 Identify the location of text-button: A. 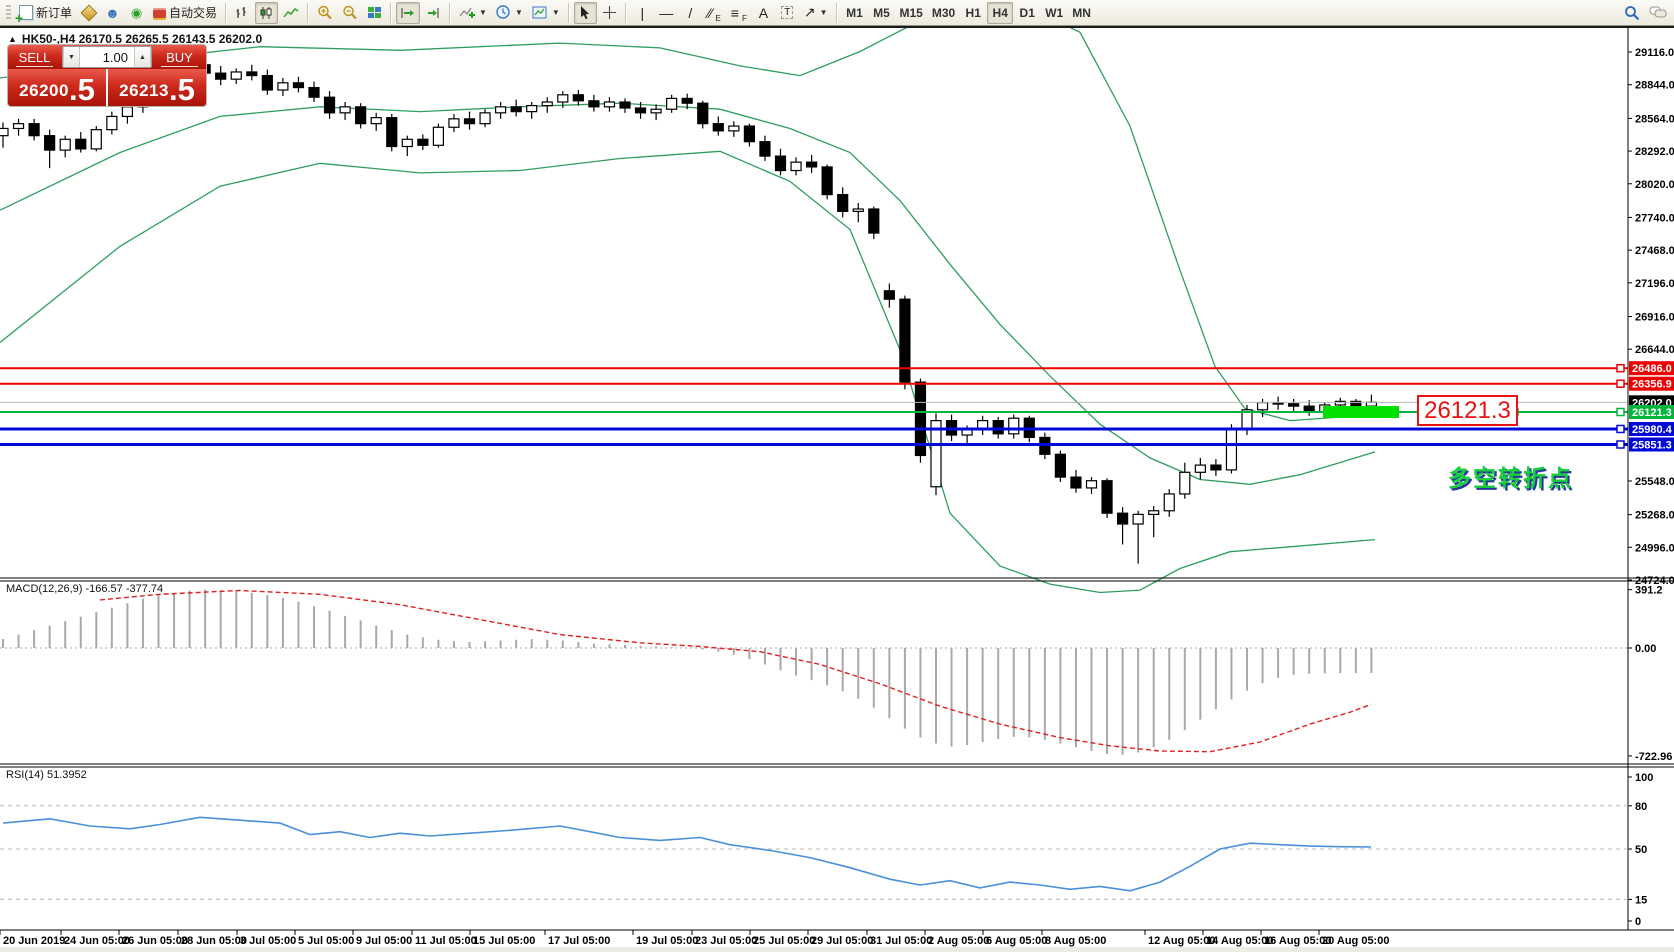
(763, 13).